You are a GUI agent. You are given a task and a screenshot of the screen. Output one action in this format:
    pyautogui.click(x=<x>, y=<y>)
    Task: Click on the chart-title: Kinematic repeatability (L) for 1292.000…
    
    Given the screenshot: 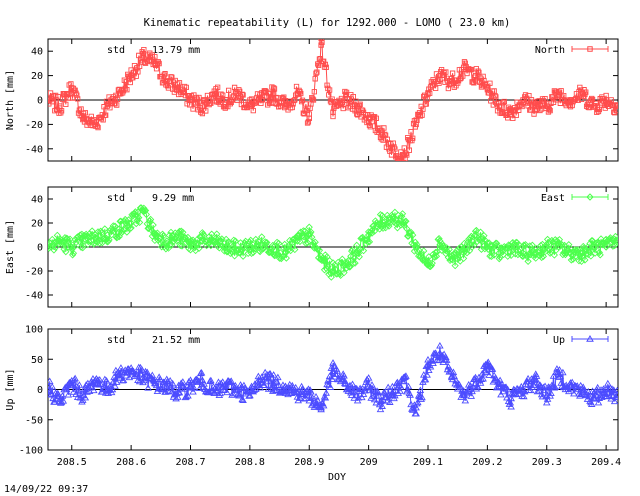 What is the action you would take?
    pyautogui.click(x=327, y=23)
    